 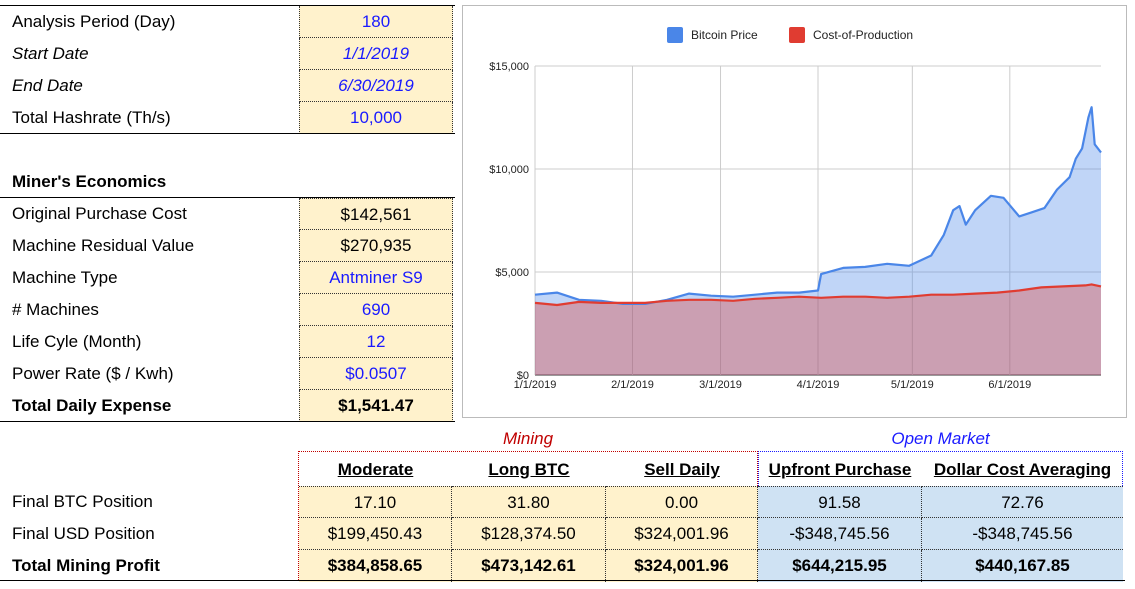 What do you see at coordinates (92, 405) in the screenshot?
I see `daily-expense-label: Total Daily Expense` at bounding box center [92, 405].